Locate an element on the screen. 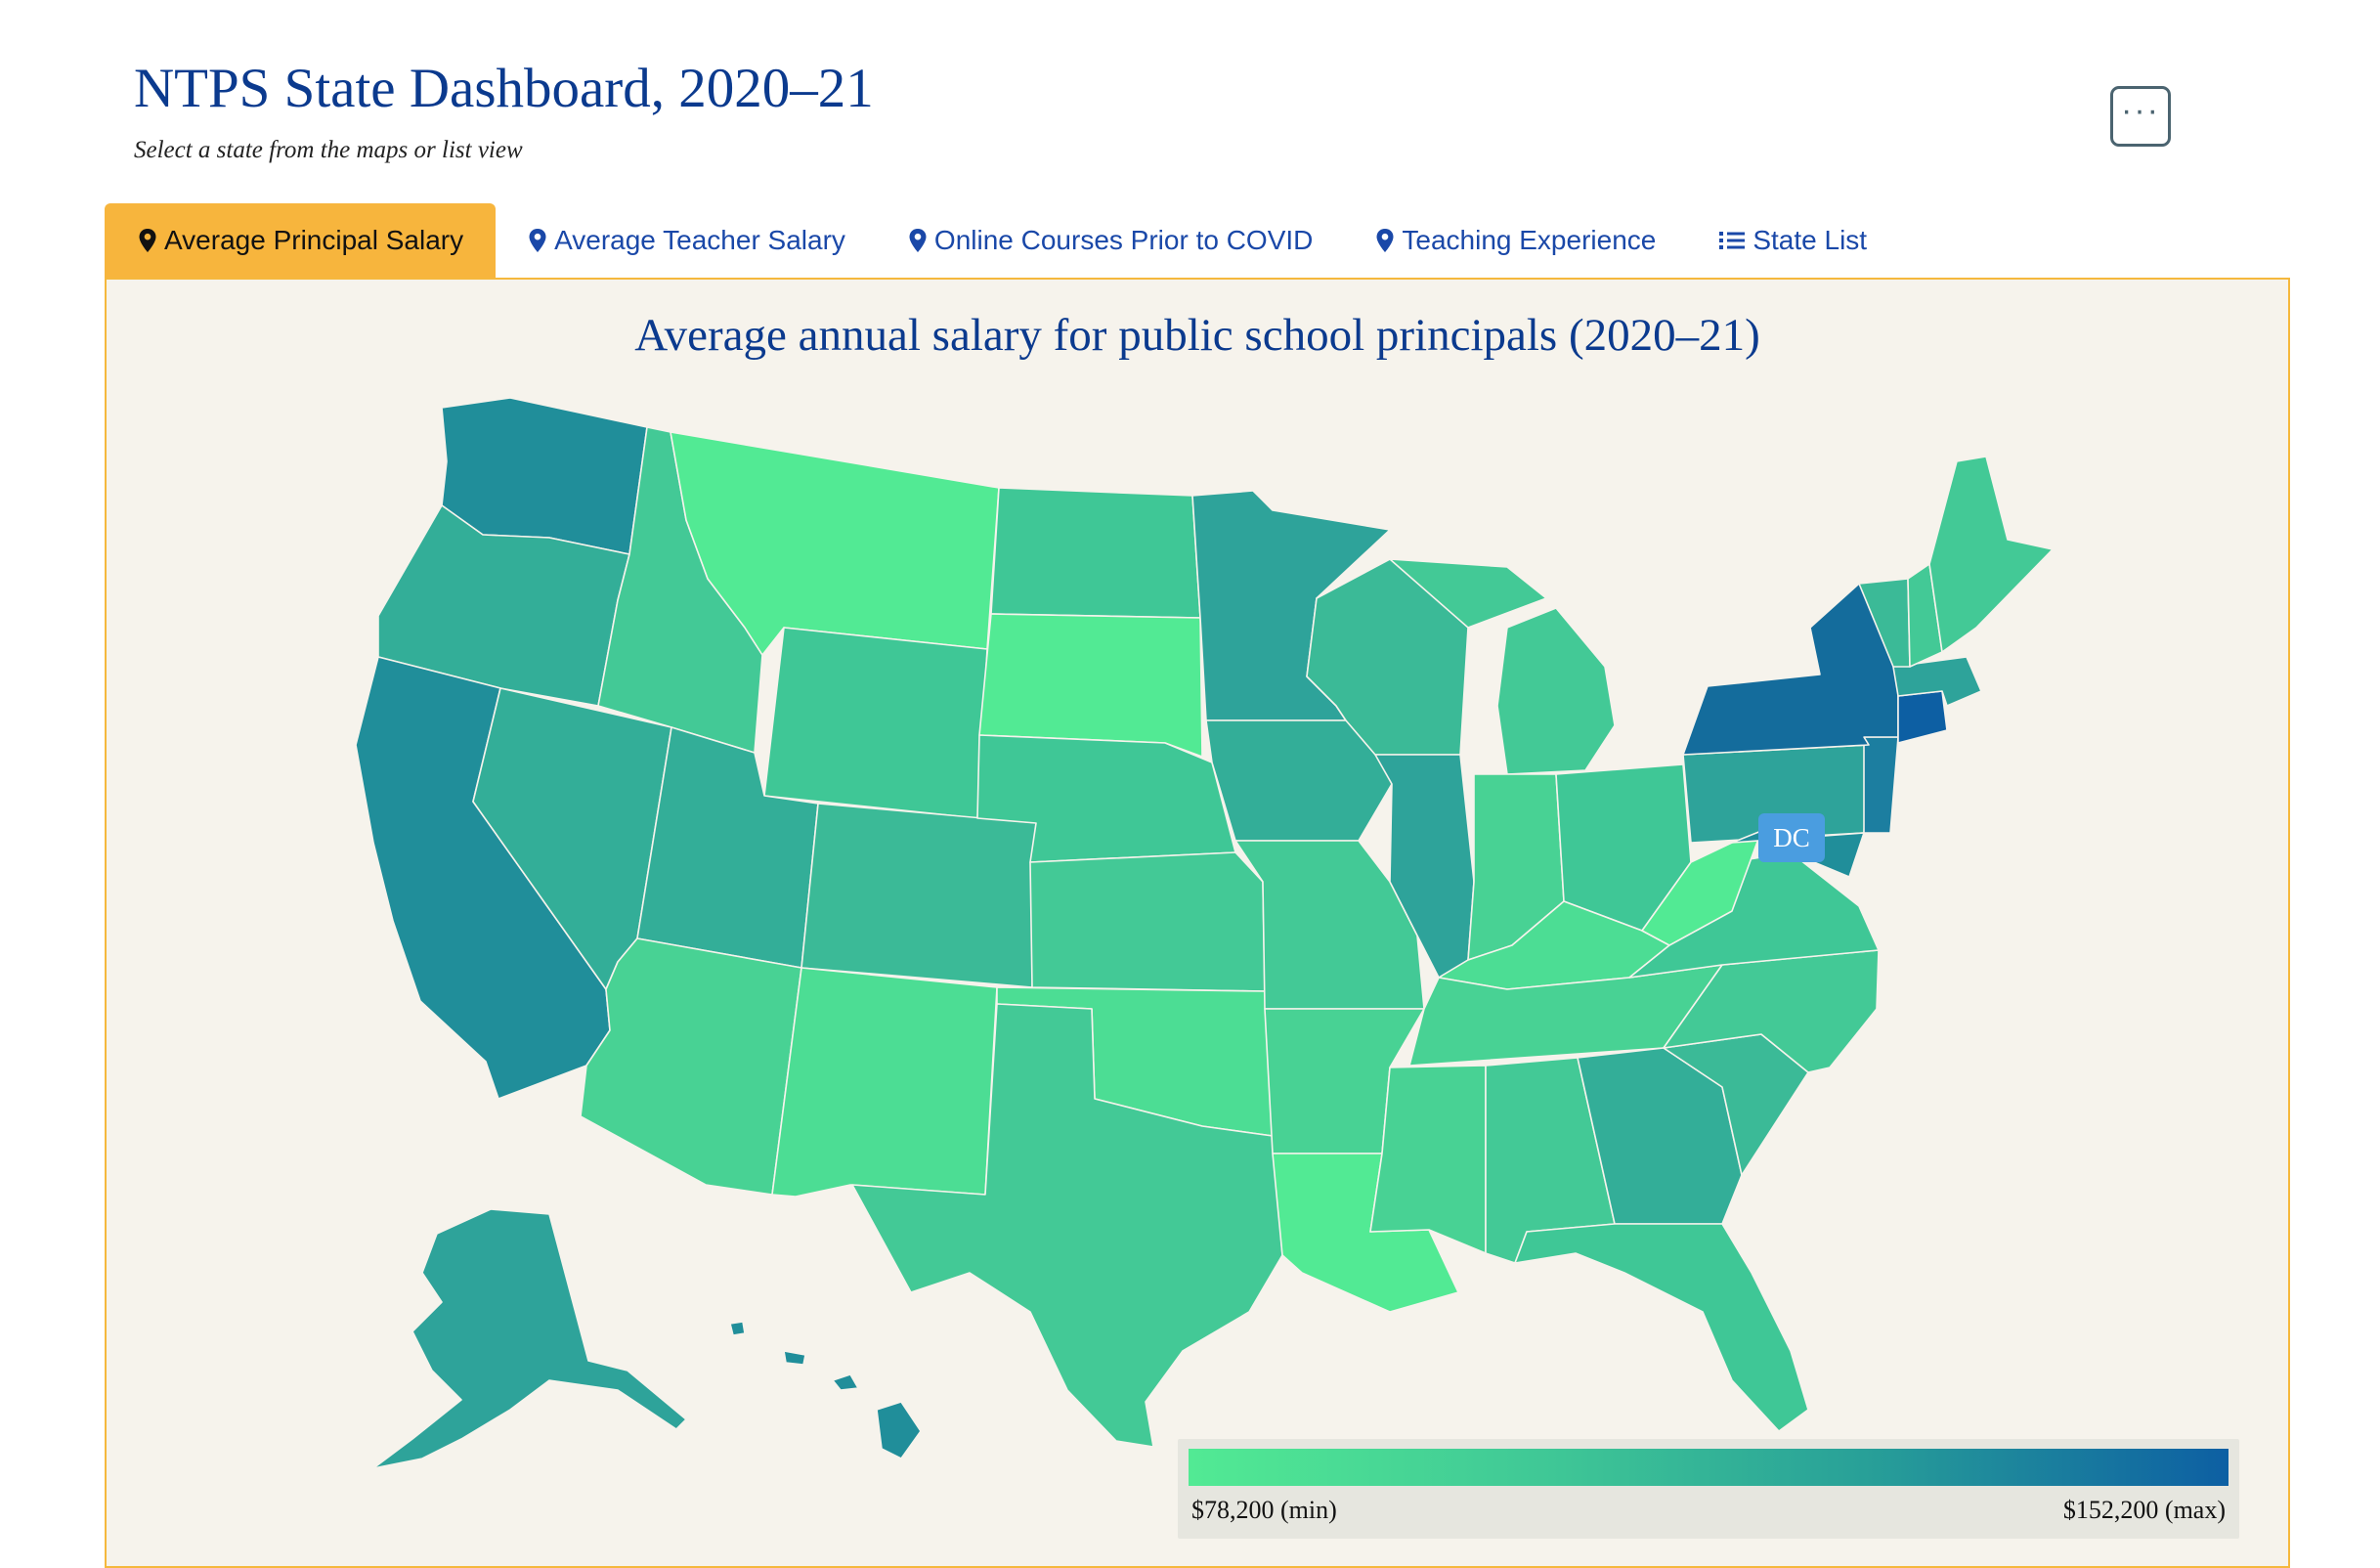 The image size is (2380, 1568). dc-marker-button: DC is located at coordinates (1791, 838).